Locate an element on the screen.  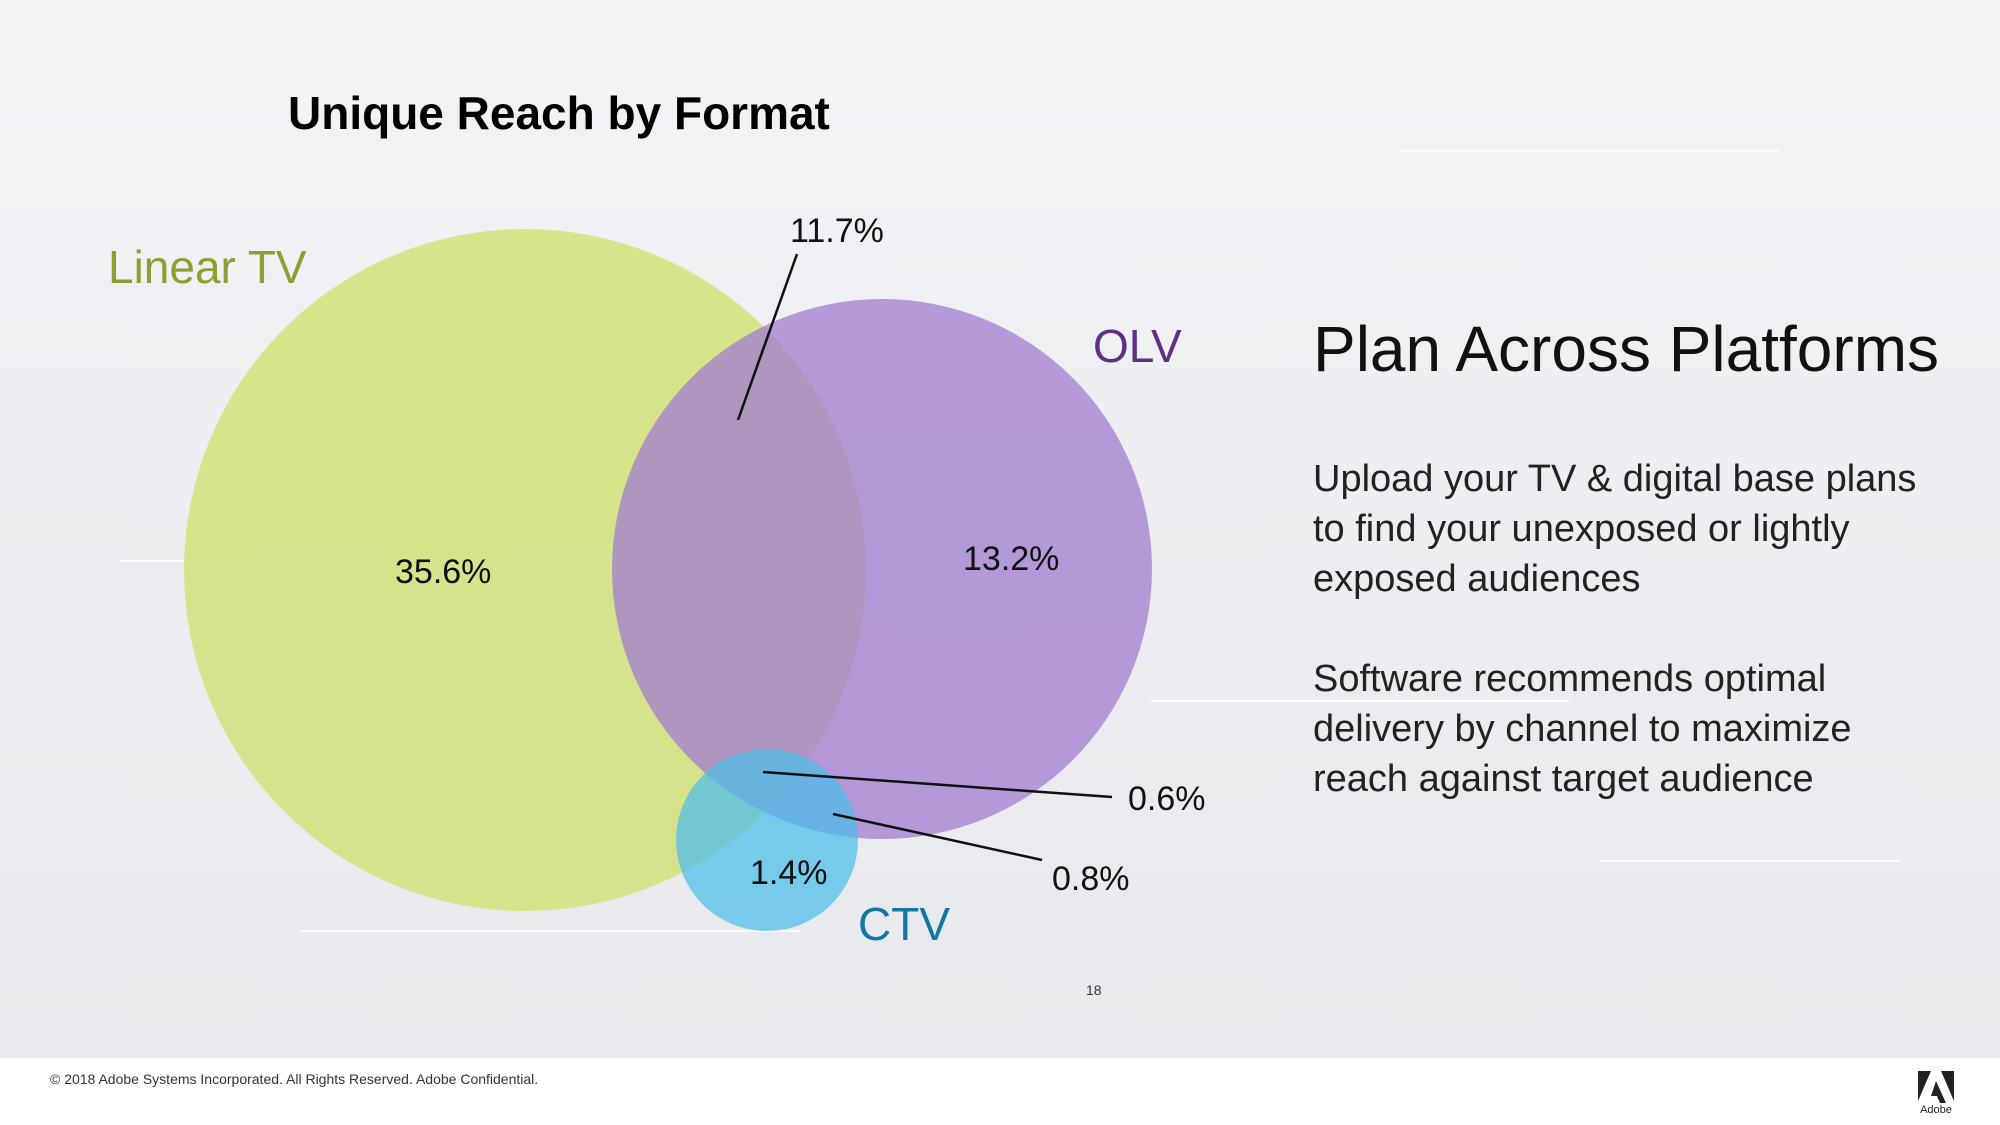
chart-title: Unique Reach by Format is located at coordinates (559, 113).